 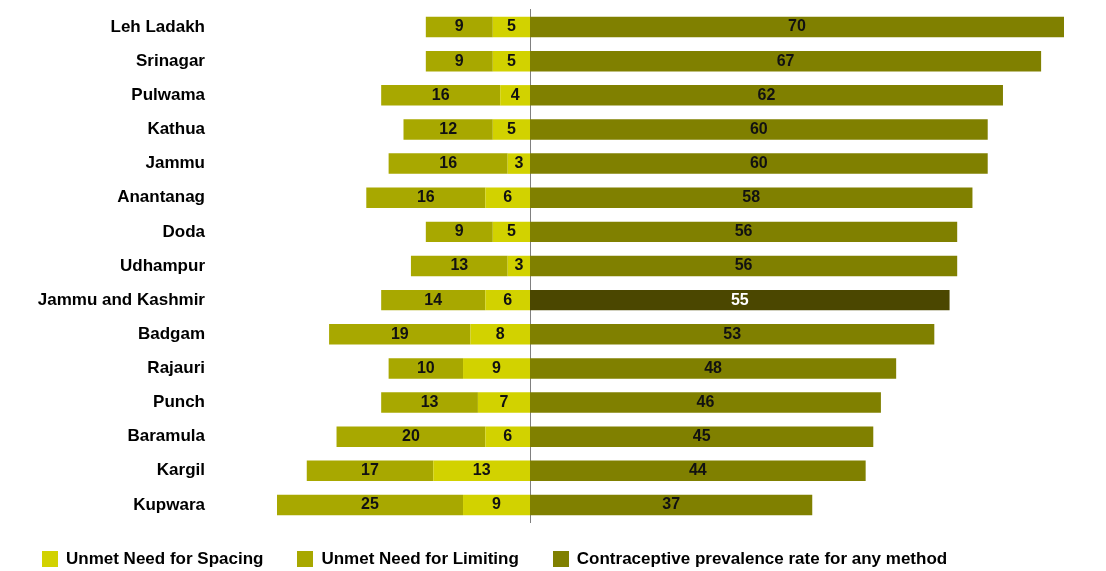 I want to click on data-label: 55, so click(x=739, y=299).